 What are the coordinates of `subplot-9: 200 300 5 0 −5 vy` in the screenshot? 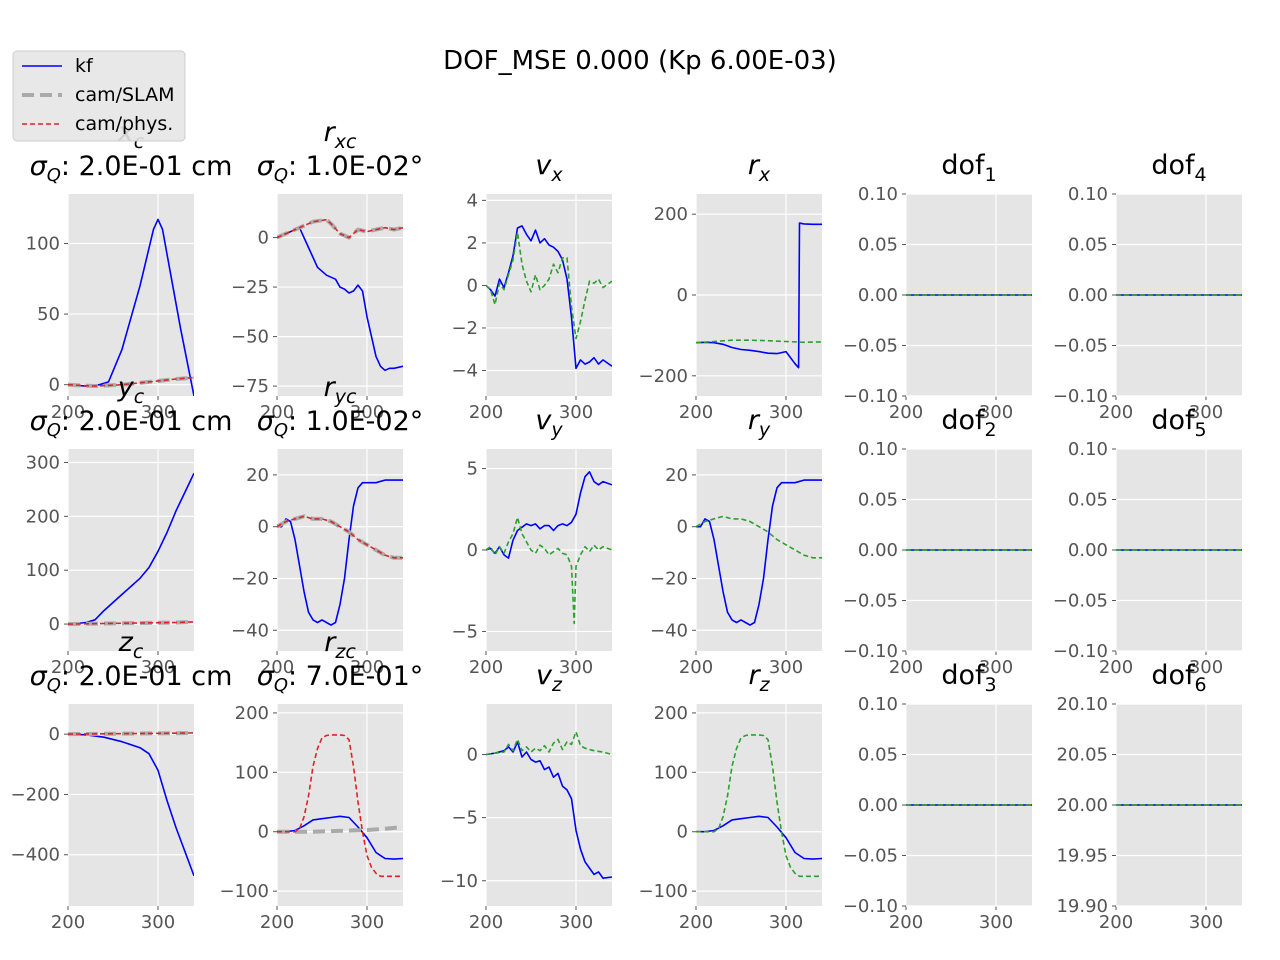 It's located at (531, 541).